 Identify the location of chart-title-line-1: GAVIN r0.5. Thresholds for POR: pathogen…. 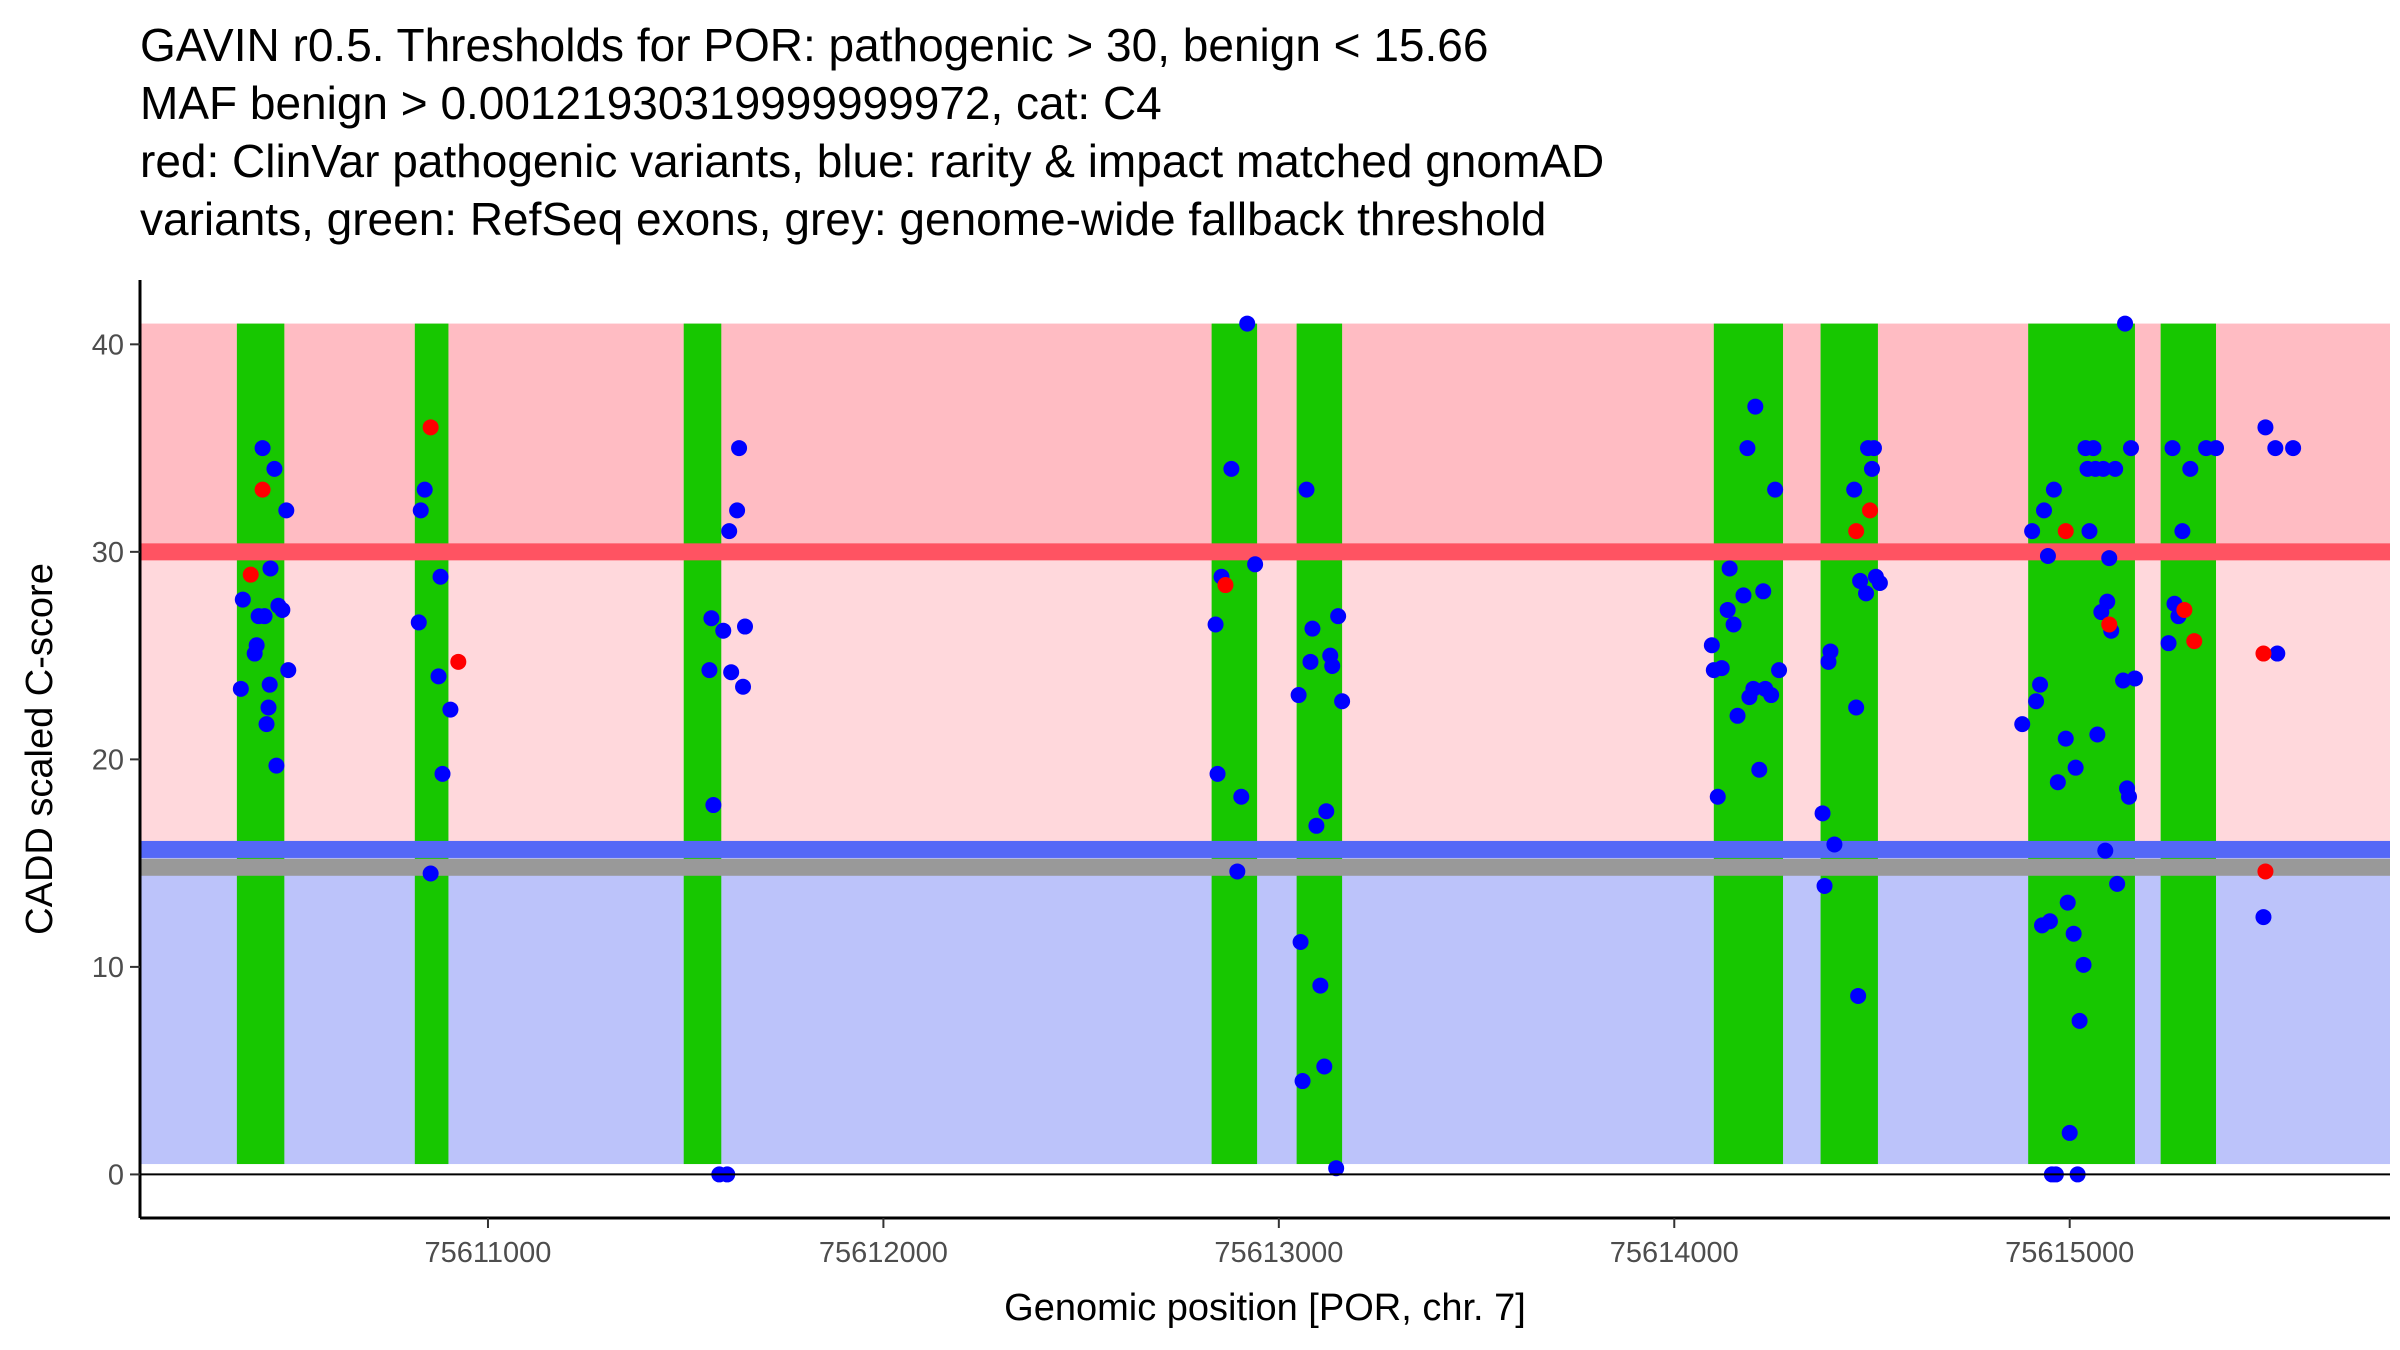
(814, 45).